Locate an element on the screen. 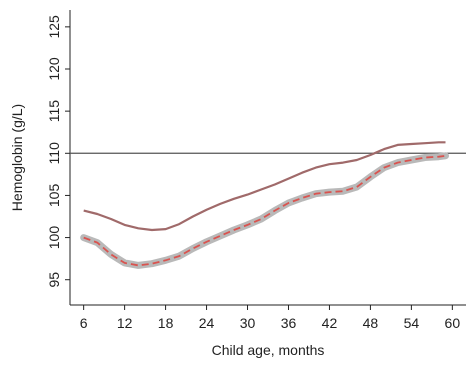  x-tick-label: 42 is located at coordinates (330, 323).